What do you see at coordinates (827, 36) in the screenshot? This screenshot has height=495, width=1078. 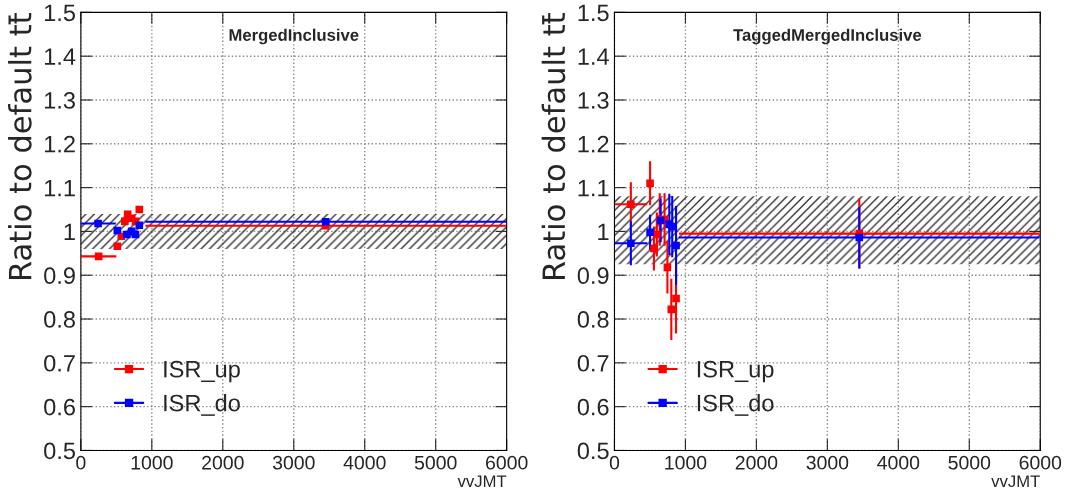 I see `text: TaggedMergedInclusive` at bounding box center [827, 36].